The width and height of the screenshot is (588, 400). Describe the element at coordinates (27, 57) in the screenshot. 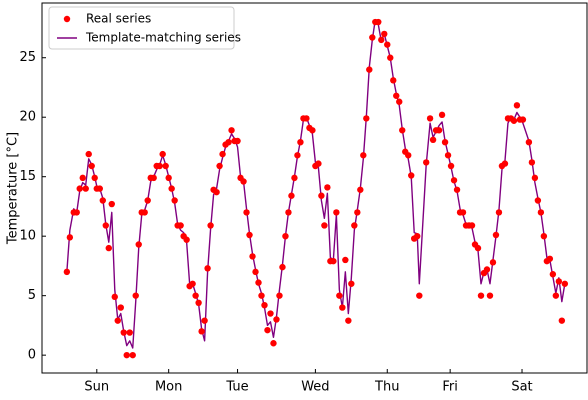

I see `y-tick-label: 25` at that location.